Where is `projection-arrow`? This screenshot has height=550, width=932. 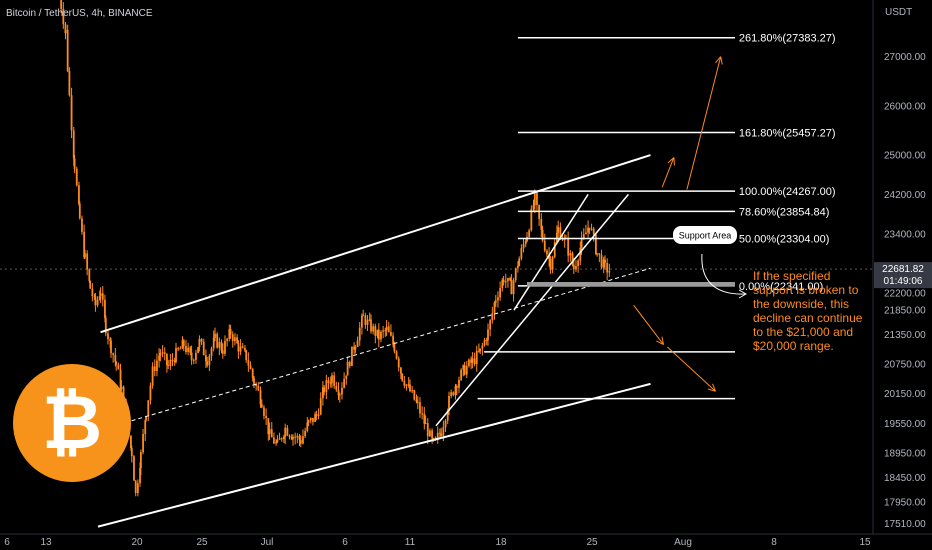
projection-arrow is located at coordinates (691, 369).